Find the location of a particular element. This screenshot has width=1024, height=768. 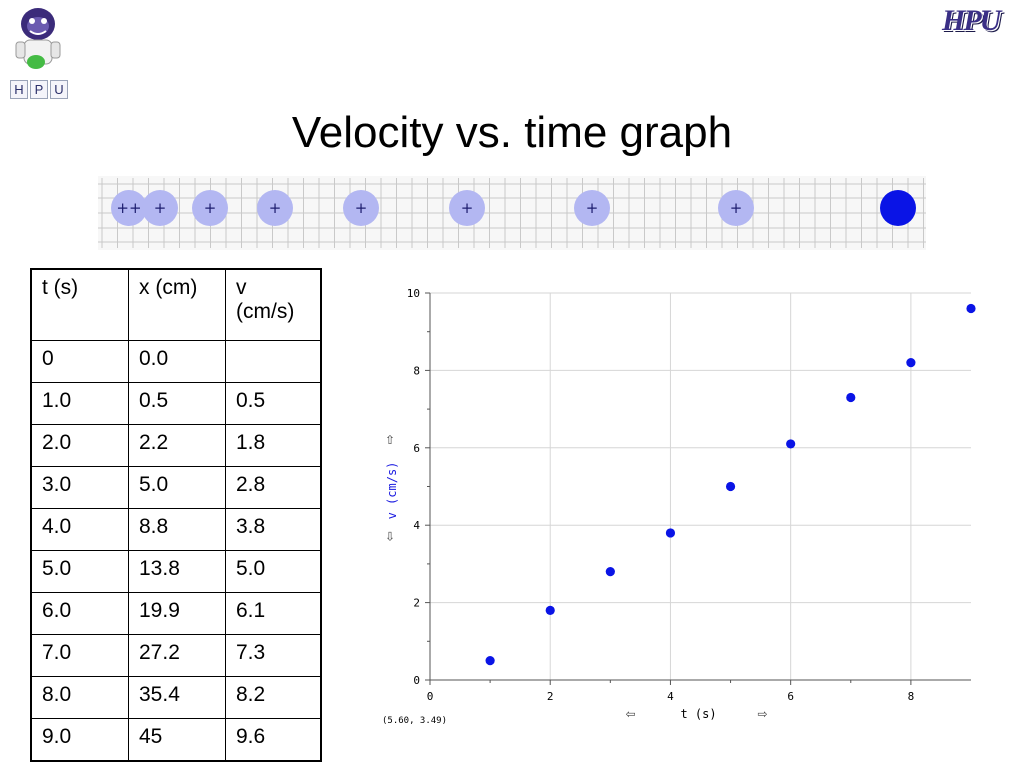

strip-ghost-marker: ++ is located at coordinates (128, 208).